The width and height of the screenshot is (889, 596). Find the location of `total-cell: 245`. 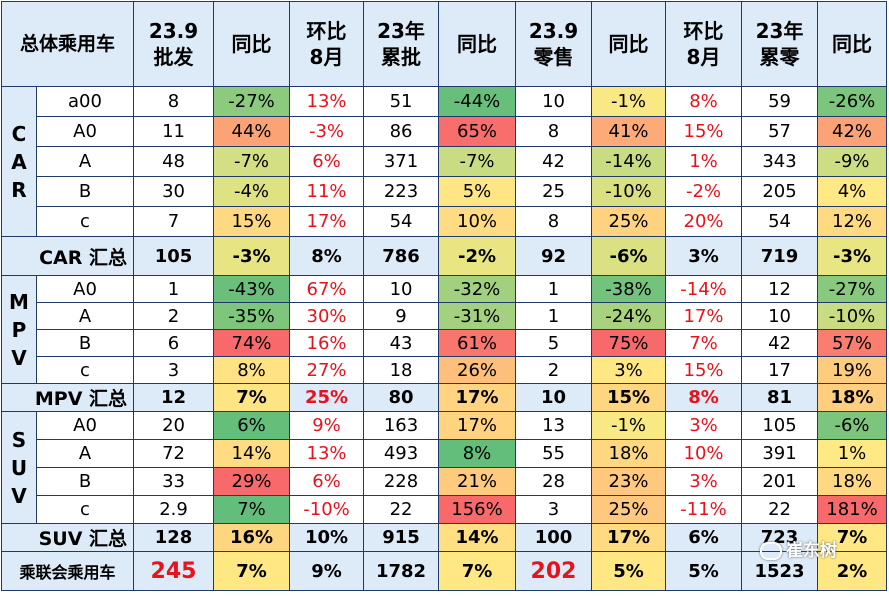

total-cell: 245 is located at coordinates (174, 571).